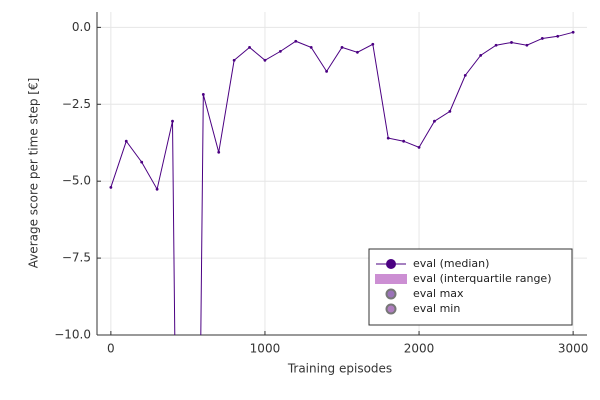 Image resolution: width=600 pixels, height=400 pixels. What do you see at coordinates (438, 293) in the screenshot?
I see `legend-label: eval max` at bounding box center [438, 293].